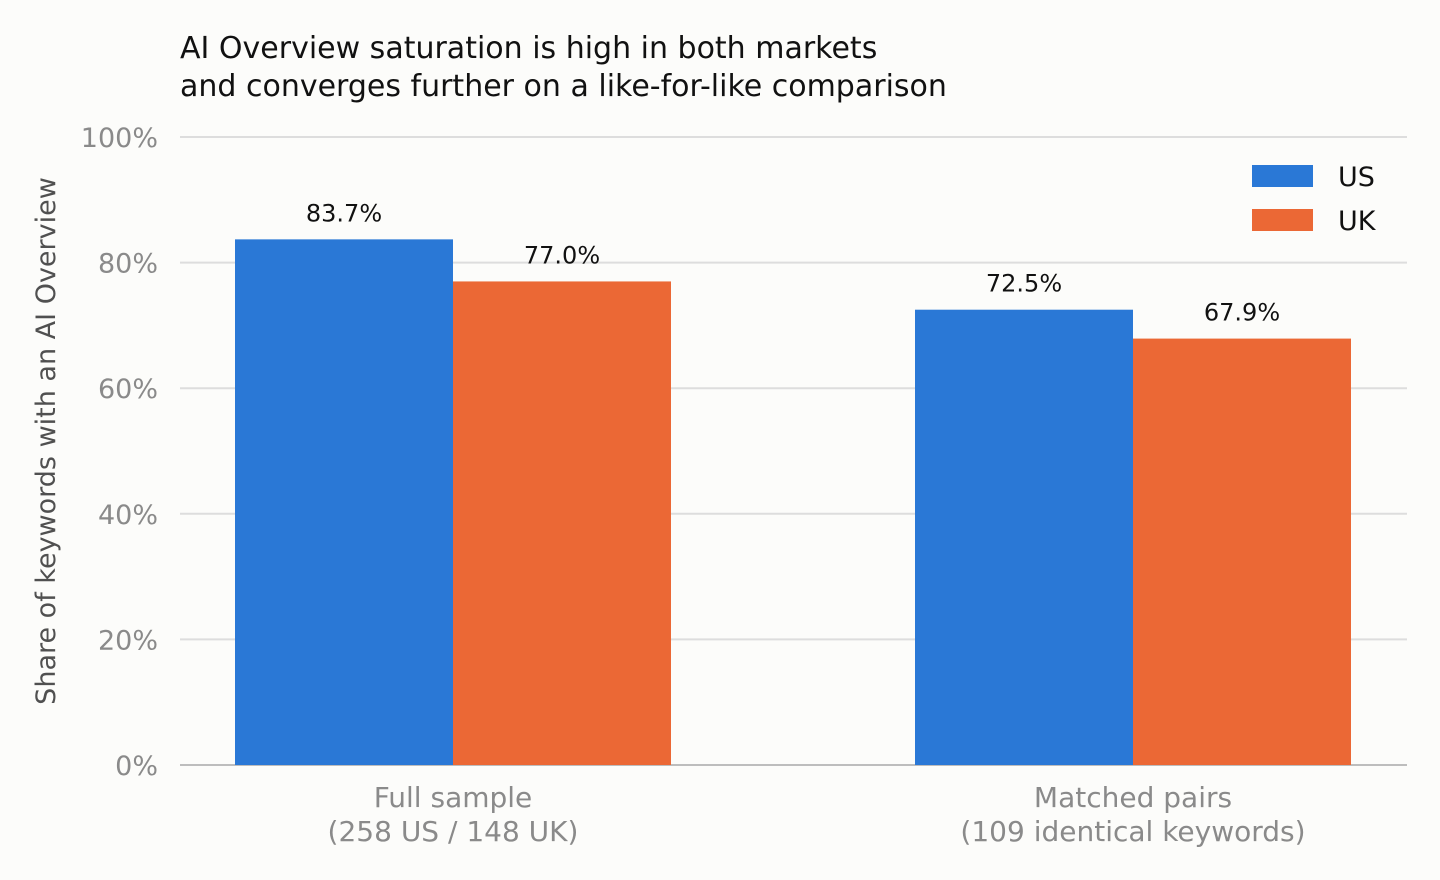  I want to click on value-label-uk-1: 77.0%, so click(562, 255).